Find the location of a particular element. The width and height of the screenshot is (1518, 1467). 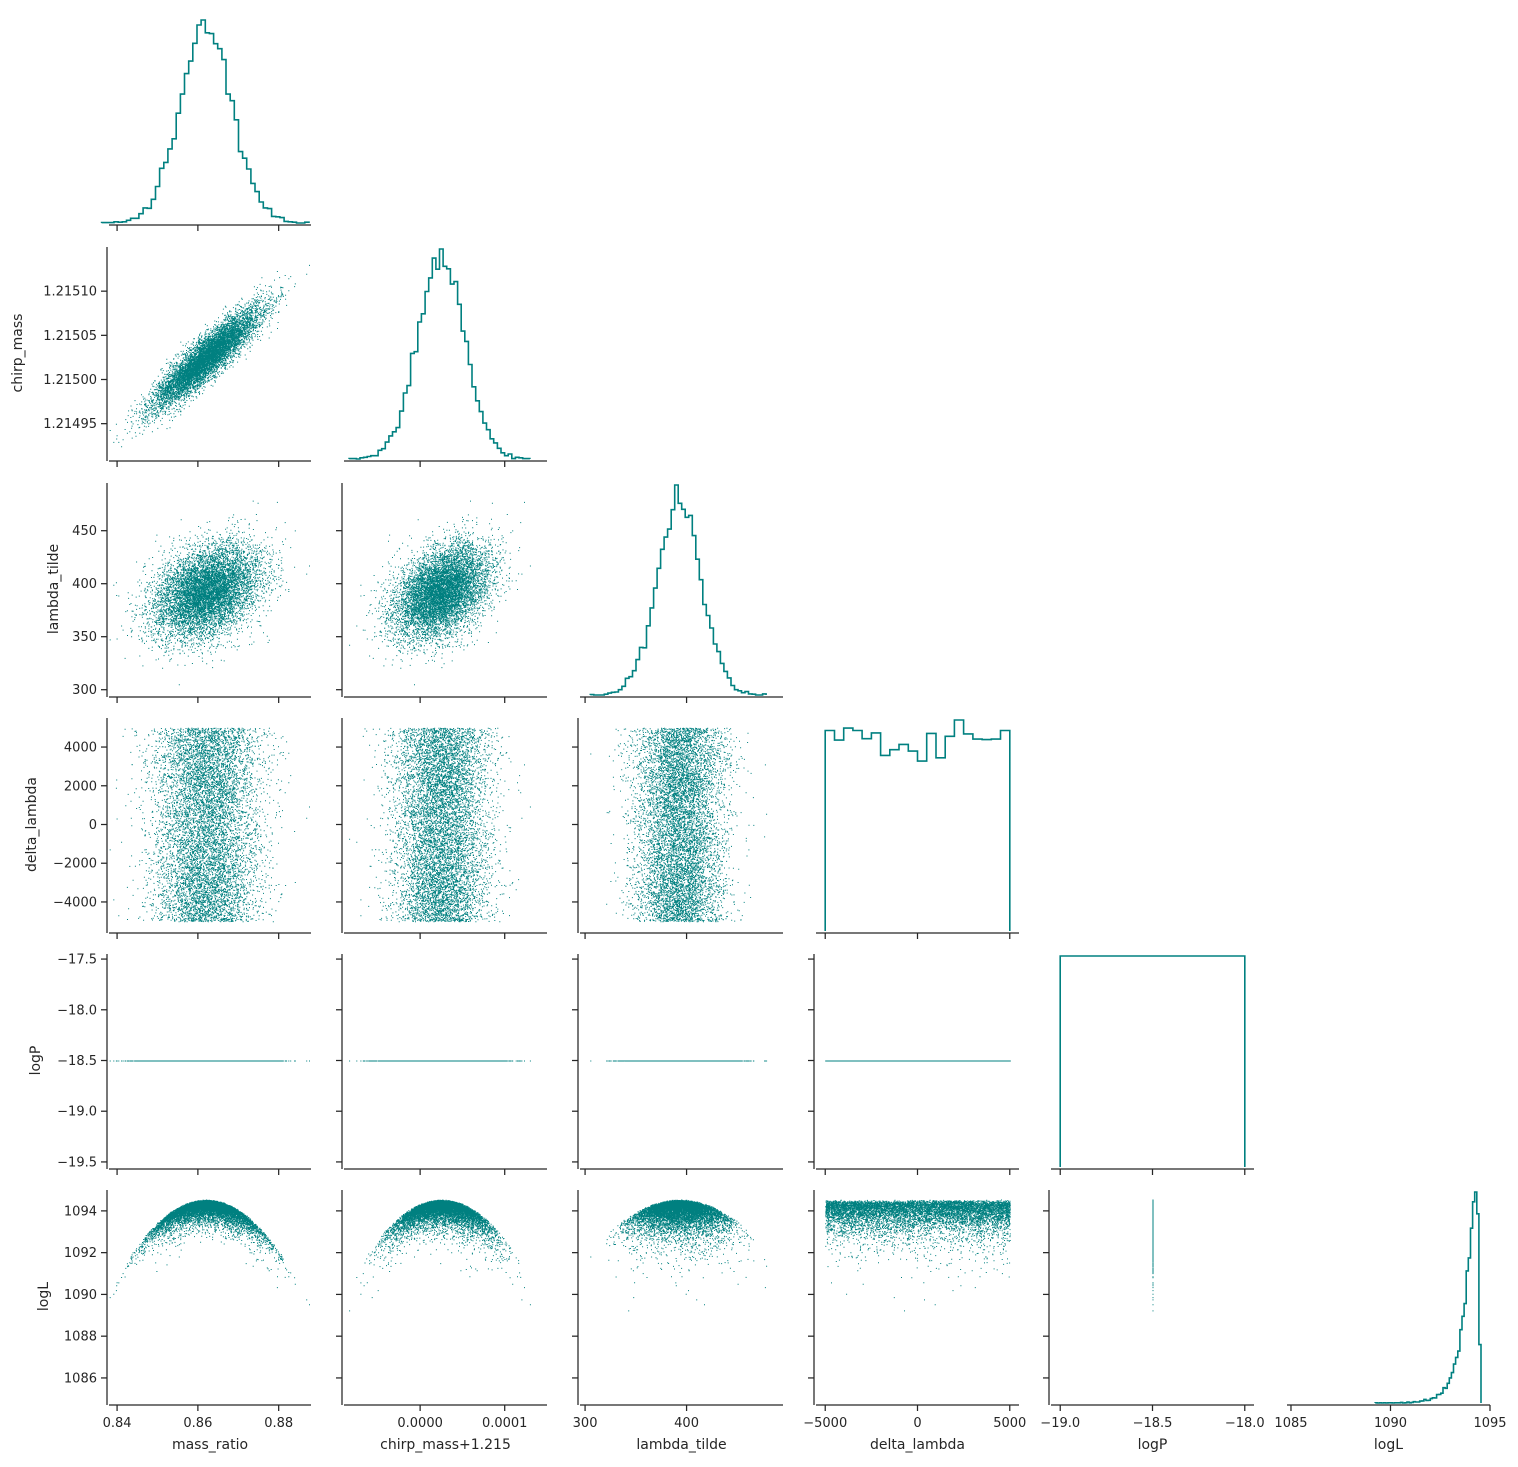

panel-logP-vs-chirp_mass is located at coordinates (441, 1064).